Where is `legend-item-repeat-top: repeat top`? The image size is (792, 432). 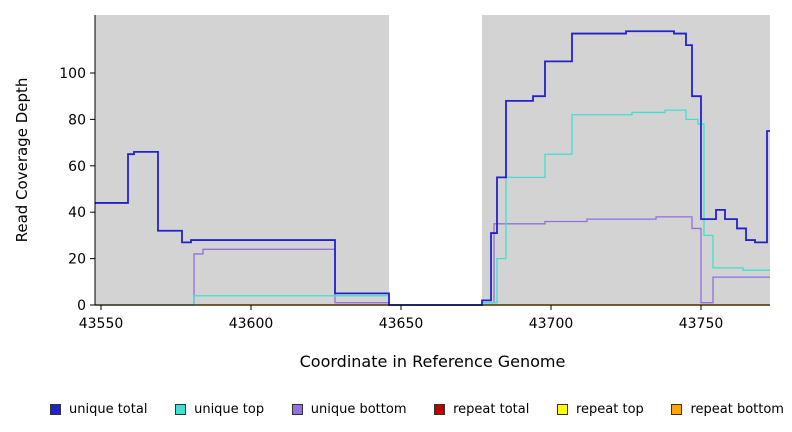
legend-item-repeat-top: repeat top is located at coordinates (600, 409).